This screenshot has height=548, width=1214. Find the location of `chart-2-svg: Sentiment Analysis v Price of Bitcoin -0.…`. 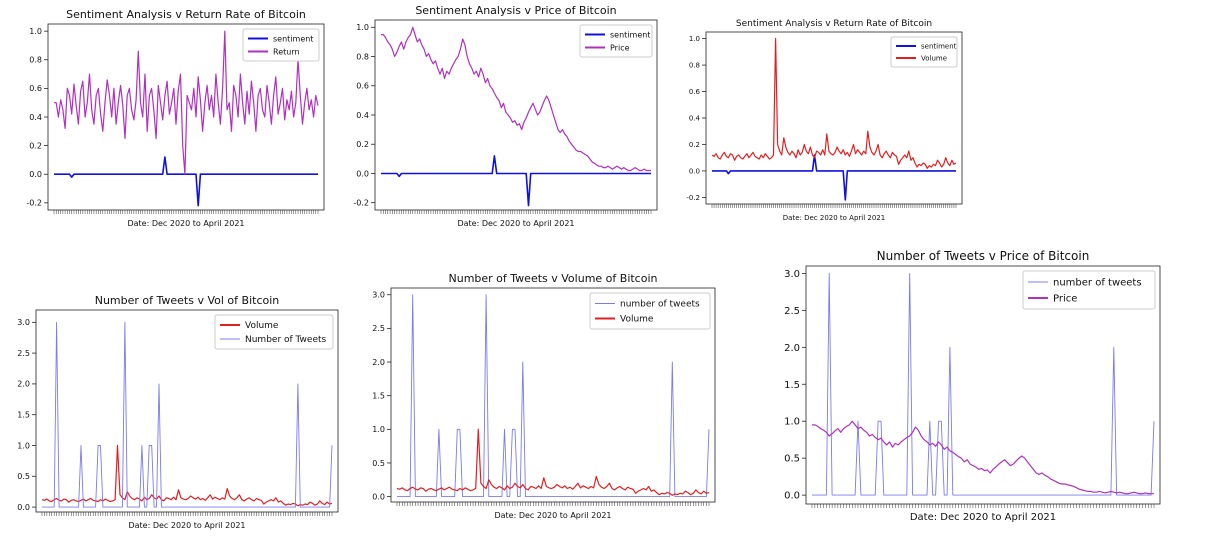

chart-2-svg: Sentiment Analysis v Price of Bitcoin -0.… is located at coordinates (505, 116).